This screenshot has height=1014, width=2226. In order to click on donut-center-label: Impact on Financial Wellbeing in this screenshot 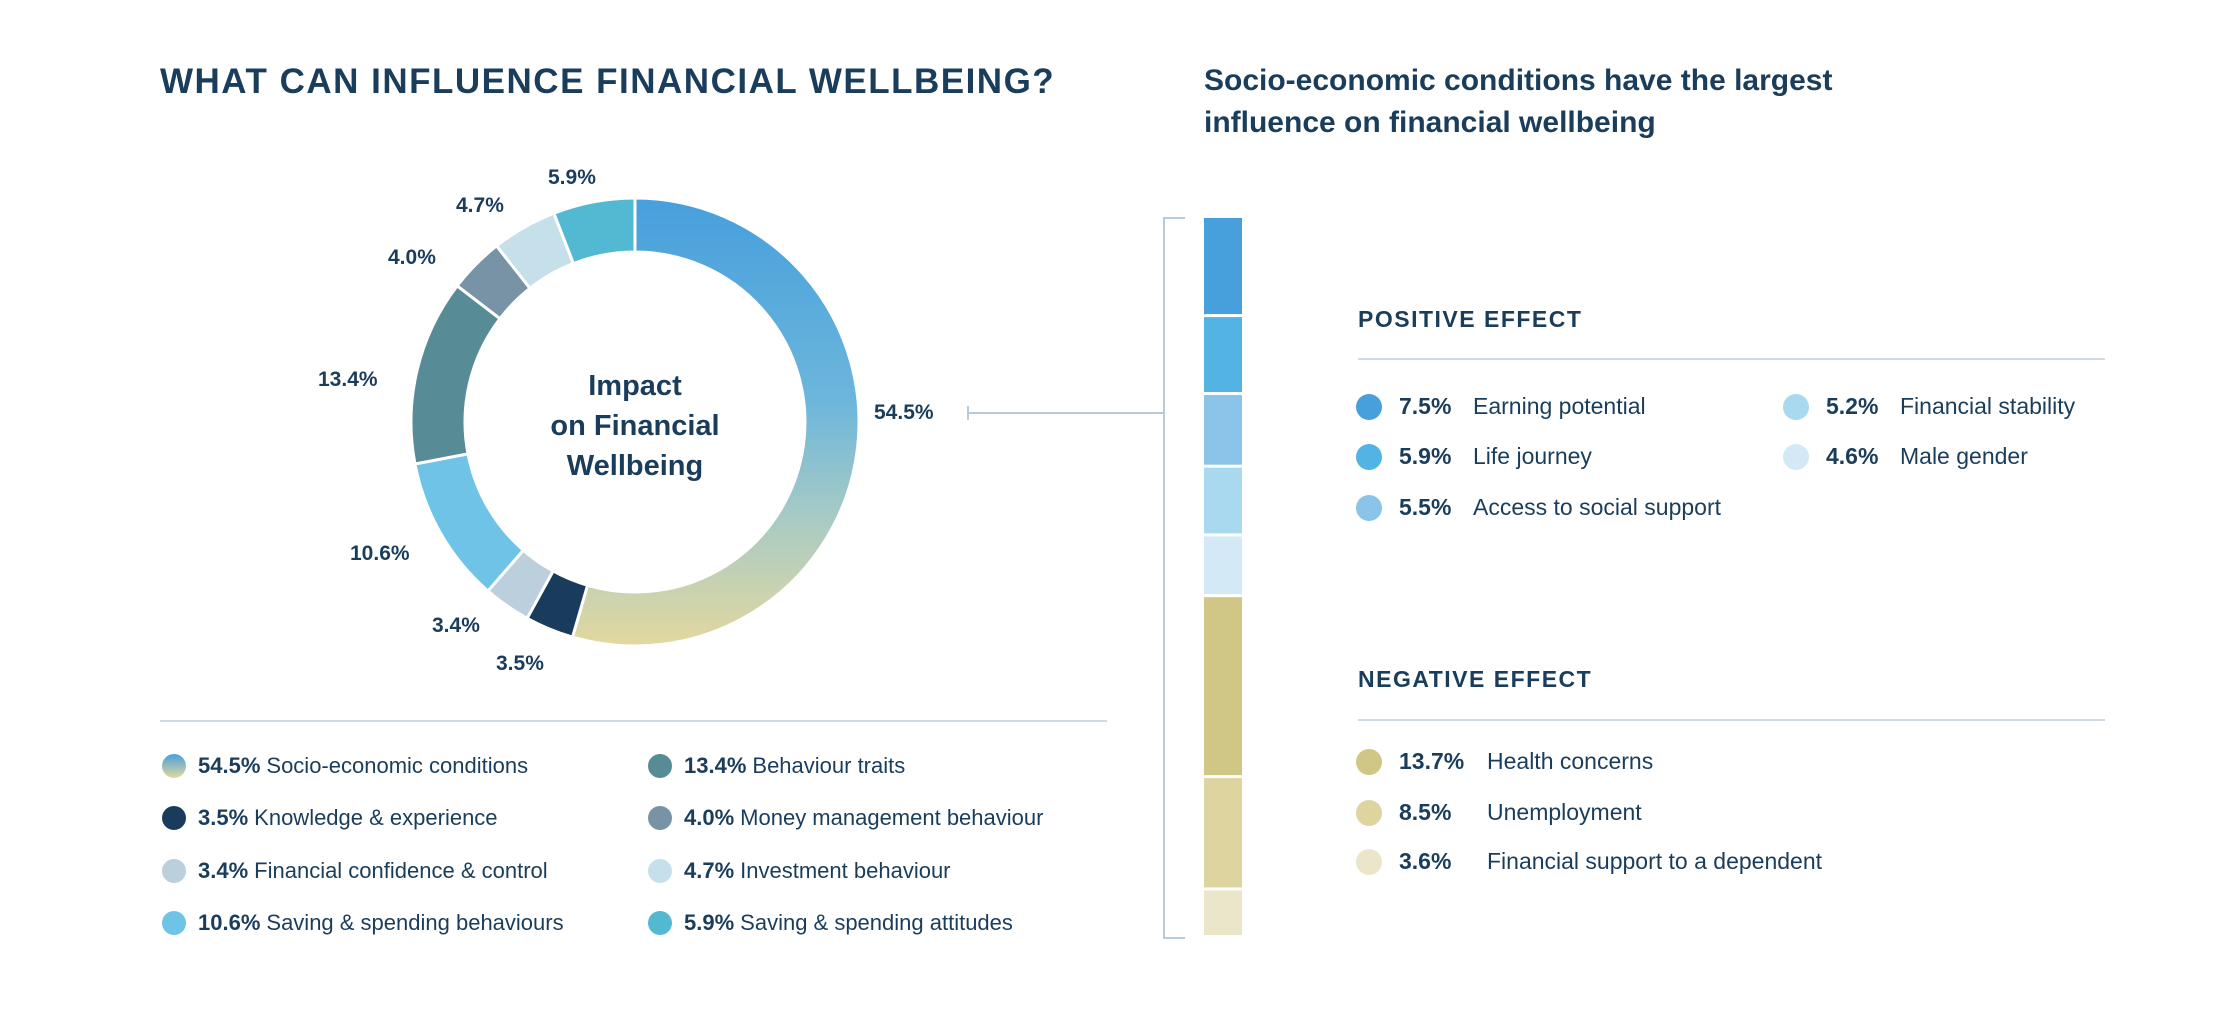, I will do `click(635, 426)`.